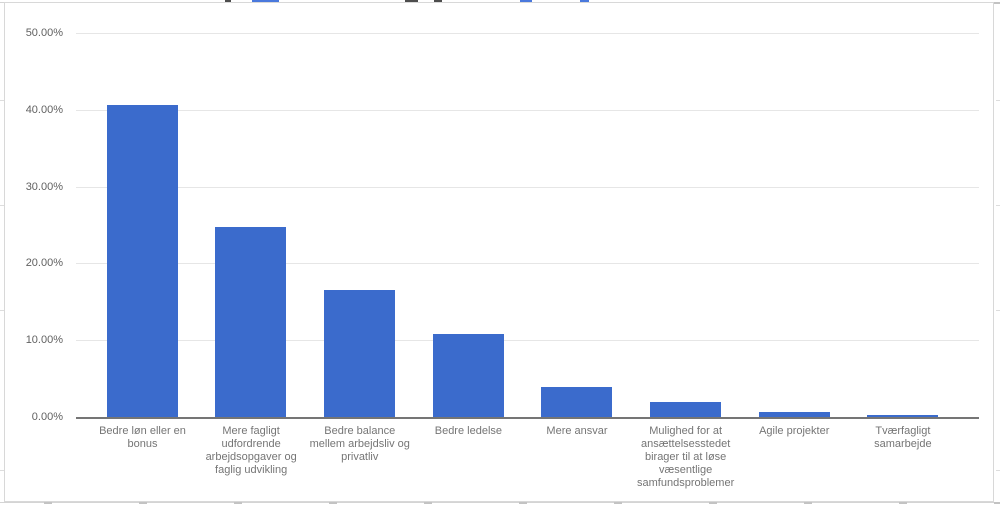 This screenshot has height=507, width=1000. I want to click on sheet-row-gridline-bottom, so click(500, 502).